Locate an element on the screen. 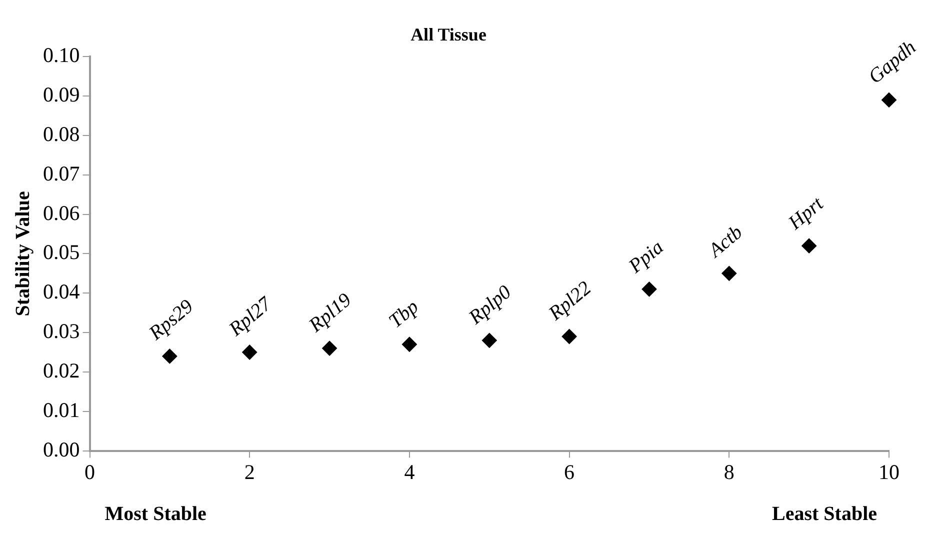  x-tick-label: 6 is located at coordinates (569, 472).